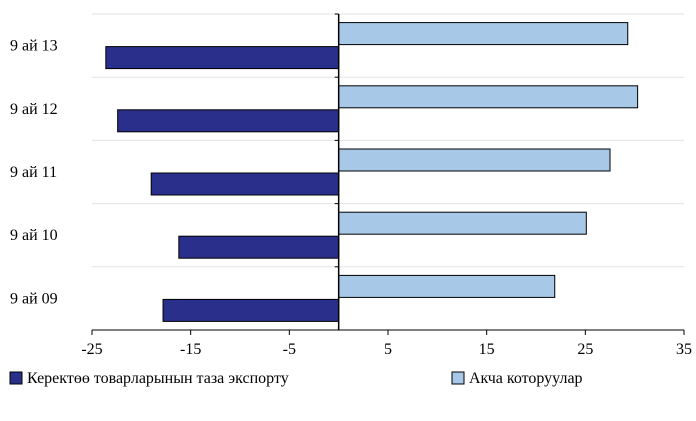  I want to click on x-tick-label: -15, so click(190, 349).